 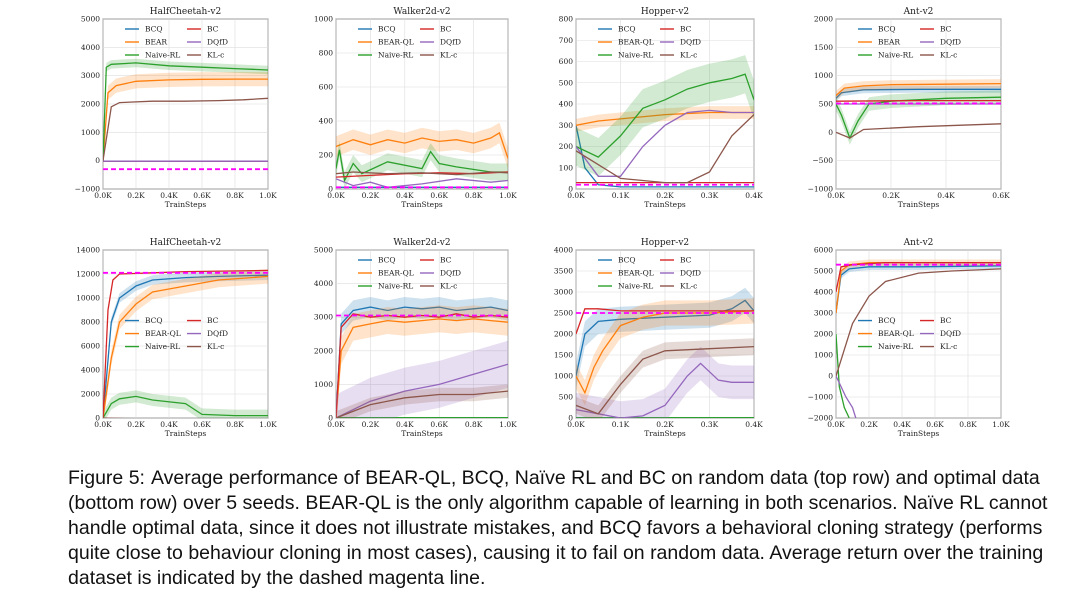 What do you see at coordinates (823, 271) in the screenshot?
I see `y-tick-label: 5000` at bounding box center [823, 271].